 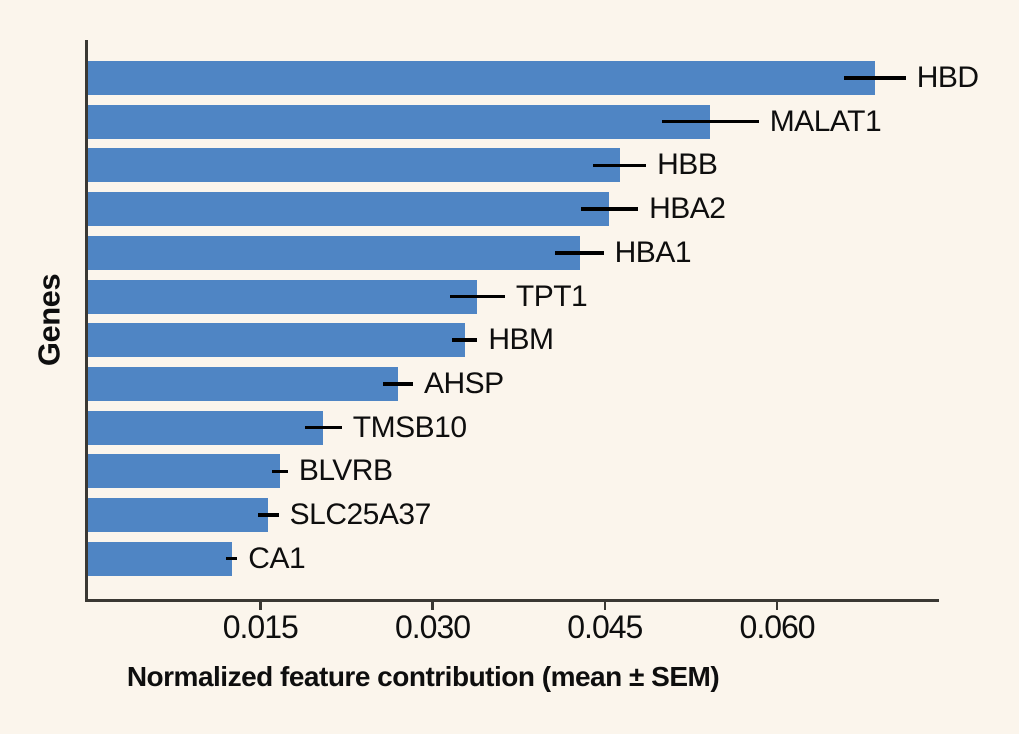 I want to click on bar-hba1, so click(x=334, y=252).